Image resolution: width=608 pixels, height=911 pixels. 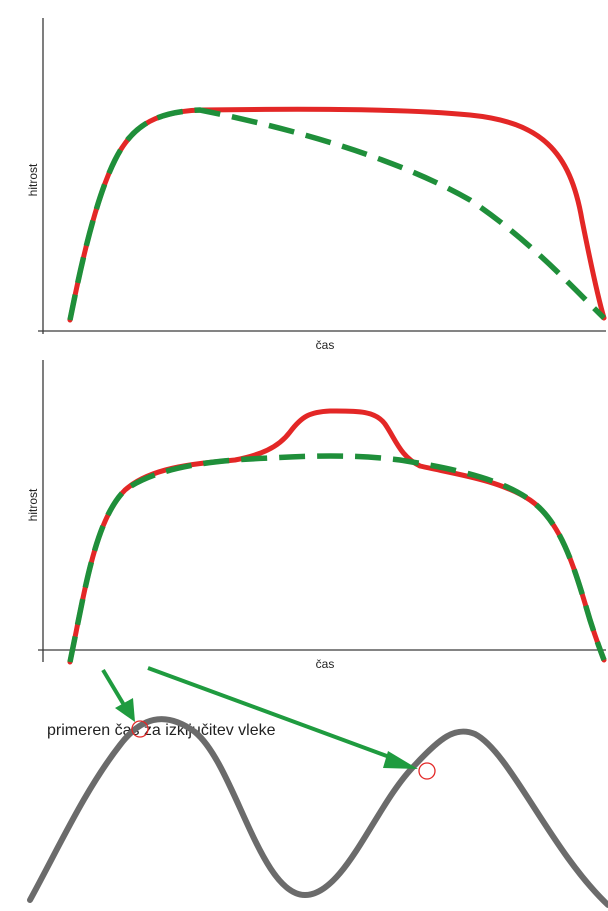 What do you see at coordinates (271, 713) in the screenshot?
I see `arrow-2-shaft` at bounding box center [271, 713].